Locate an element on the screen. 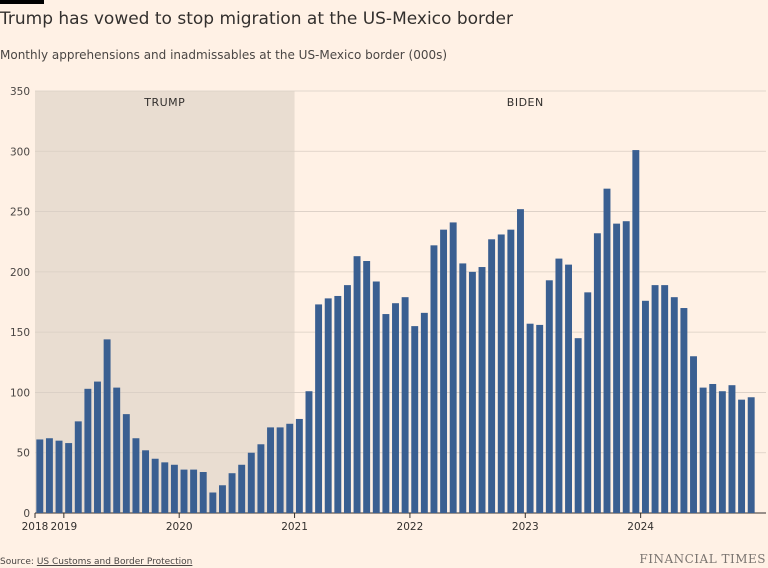 This screenshot has width=768, height=568. region-label-biden: BIDEN is located at coordinates (525, 102).